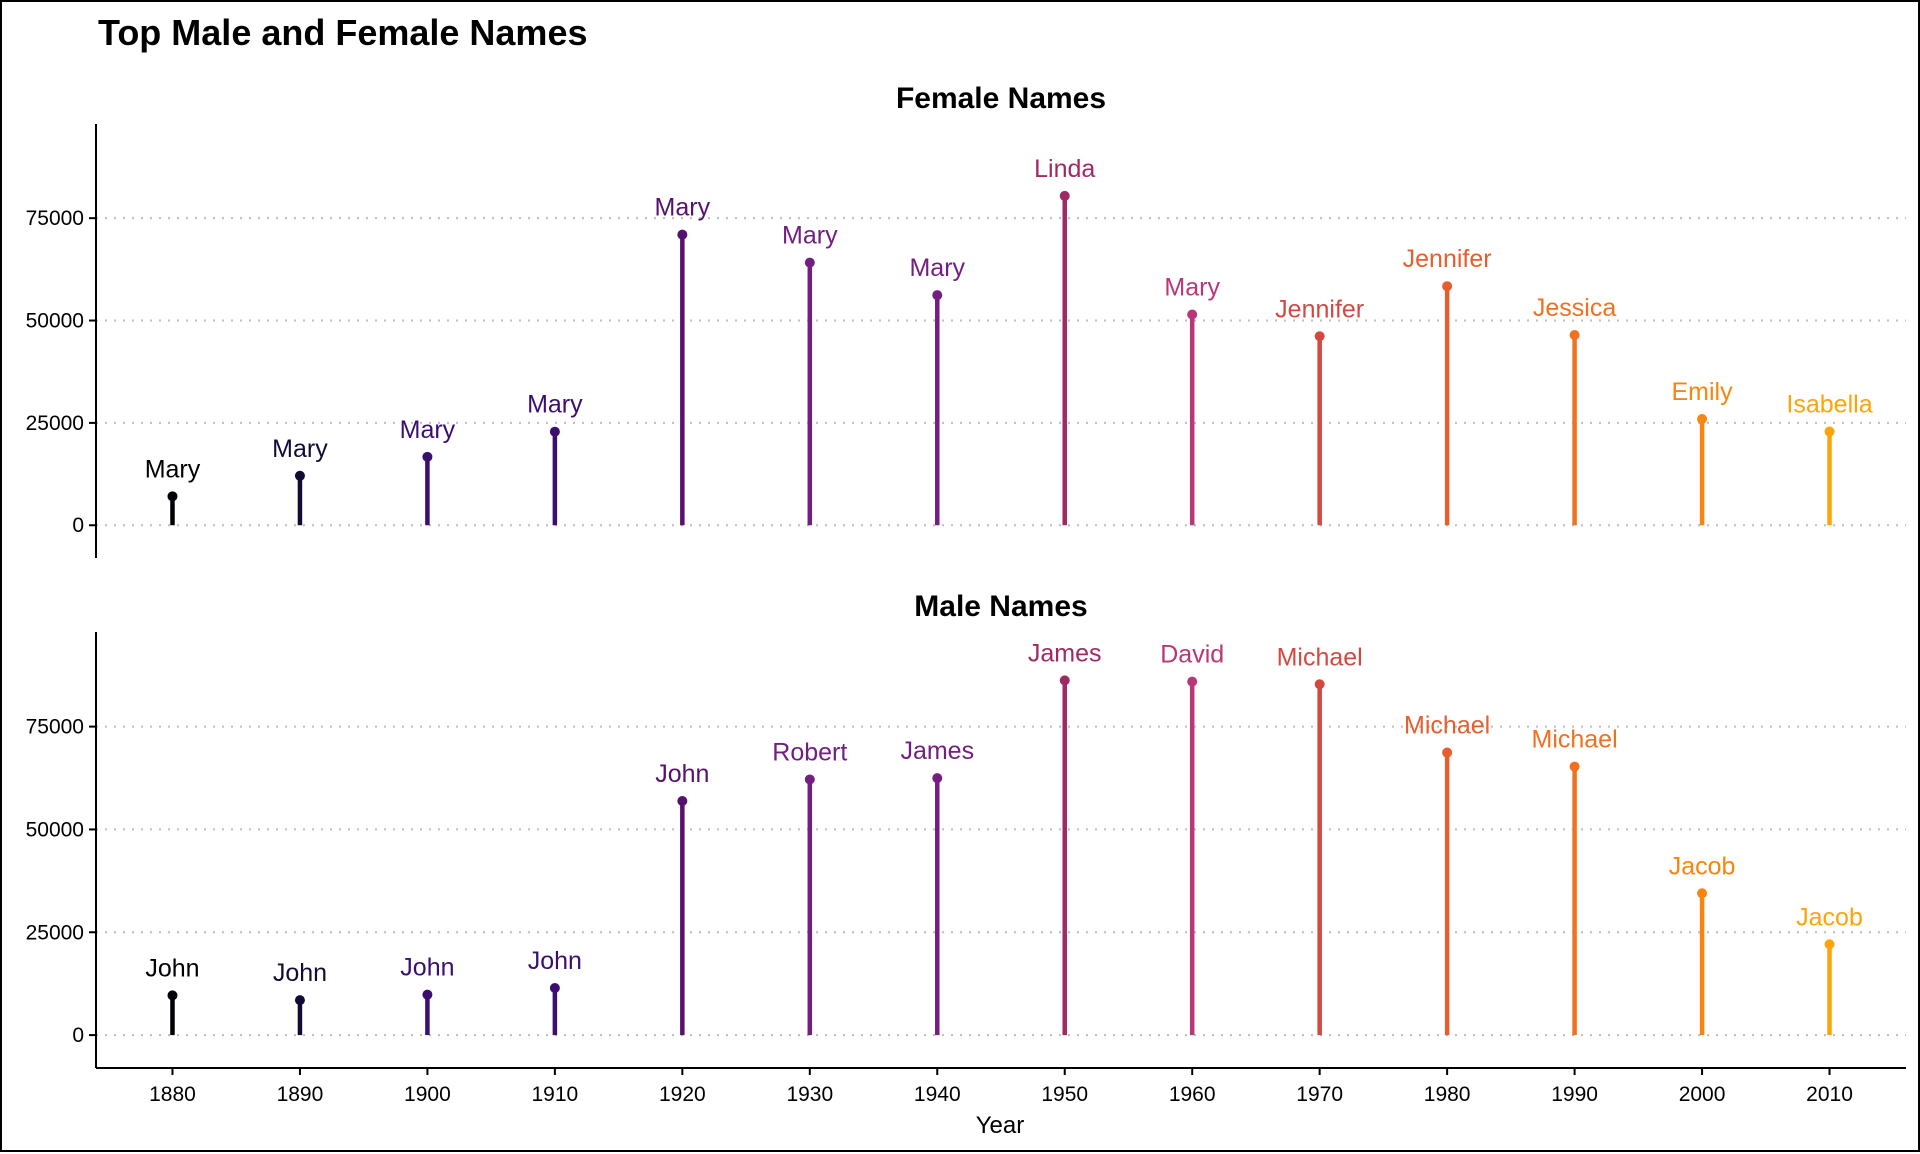  What do you see at coordinates (809, 1094) in the screenshot?
I see `x-tick-label: 1930` at bounding box center [809, 1094].